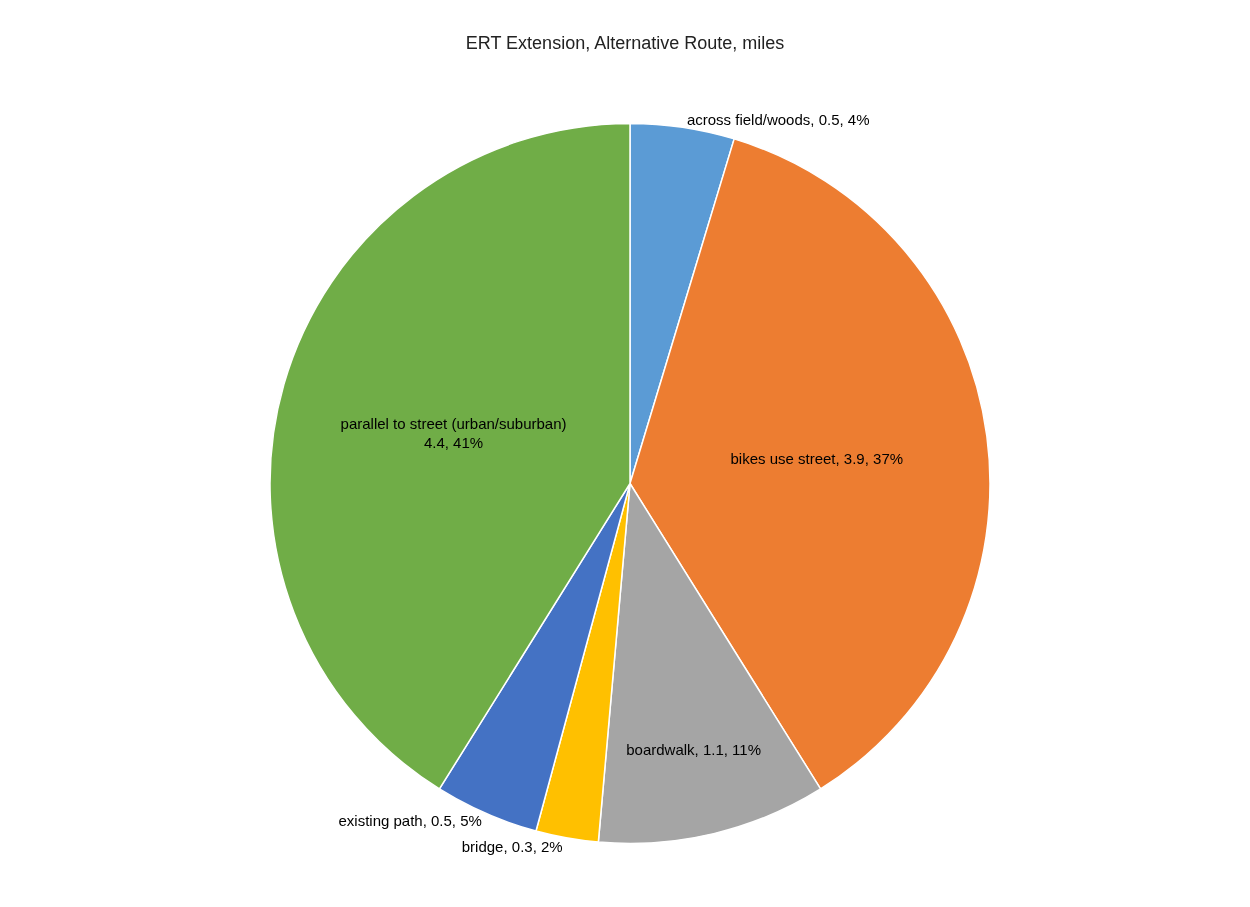  Describe the element at coordinates (410, 821) in the screenshot. I see `slice-label: existing path, 0.5, 5%` at that location.